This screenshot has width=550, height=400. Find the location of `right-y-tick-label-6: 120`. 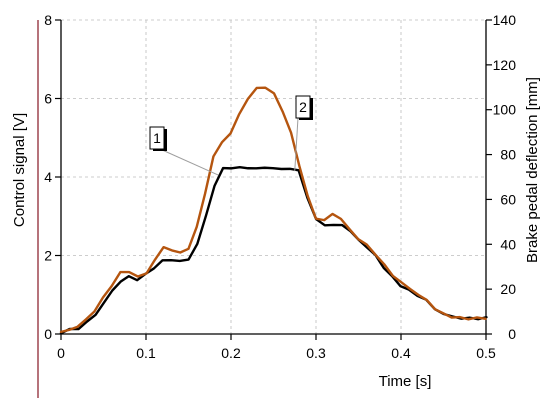

right-y-tick-label-6: 120 is located at coordinates (505, 65).